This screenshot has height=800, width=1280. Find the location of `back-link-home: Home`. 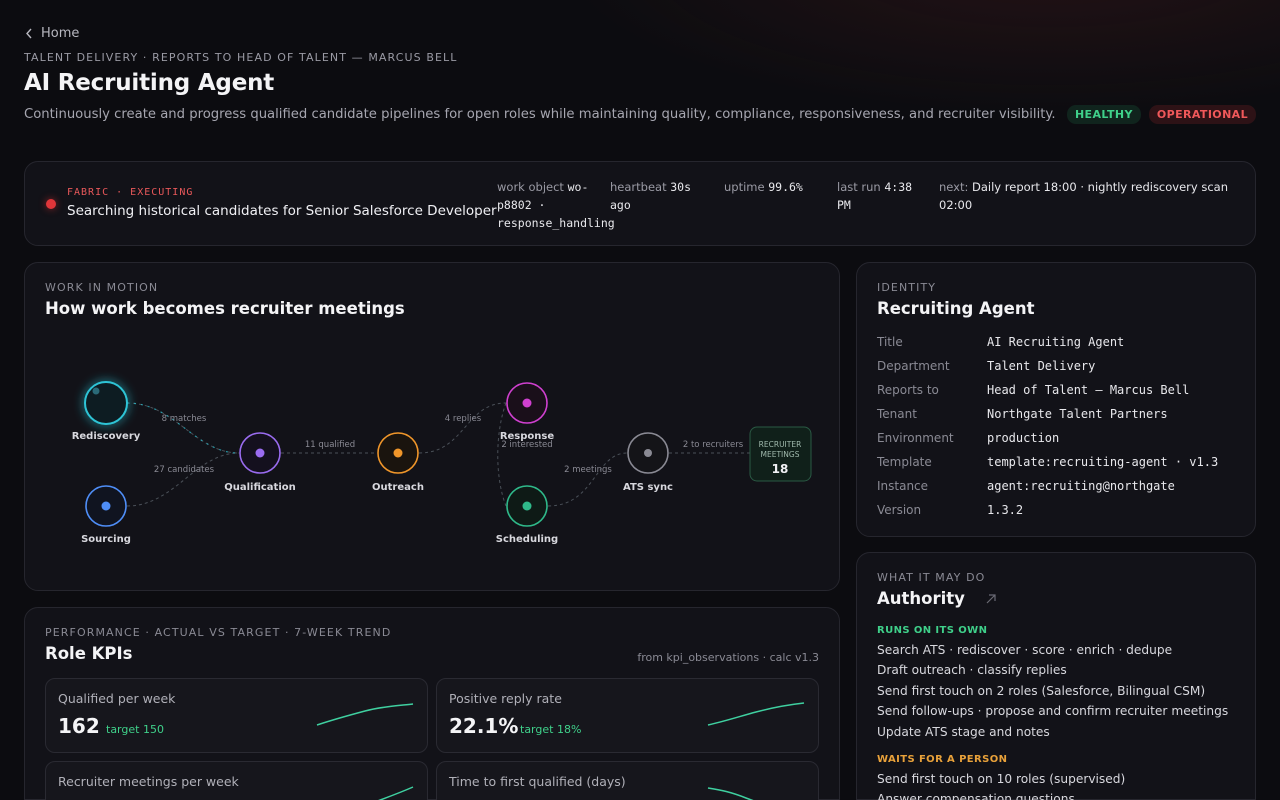

back-link-home: Home is located at coordinates (52, 33).